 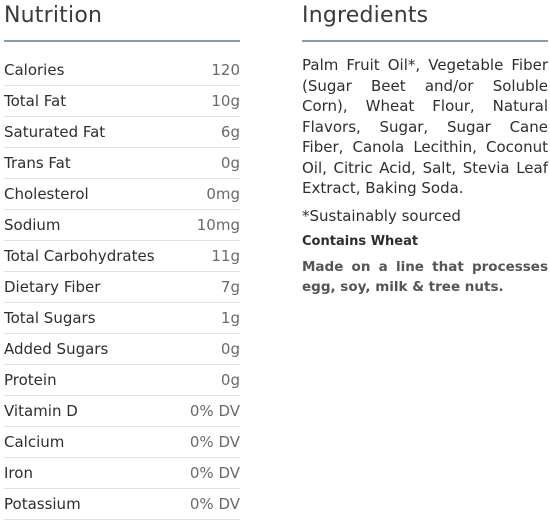 I want to click on nutrient-row: Saturated Fat 6g, so click(x=122, y=132).